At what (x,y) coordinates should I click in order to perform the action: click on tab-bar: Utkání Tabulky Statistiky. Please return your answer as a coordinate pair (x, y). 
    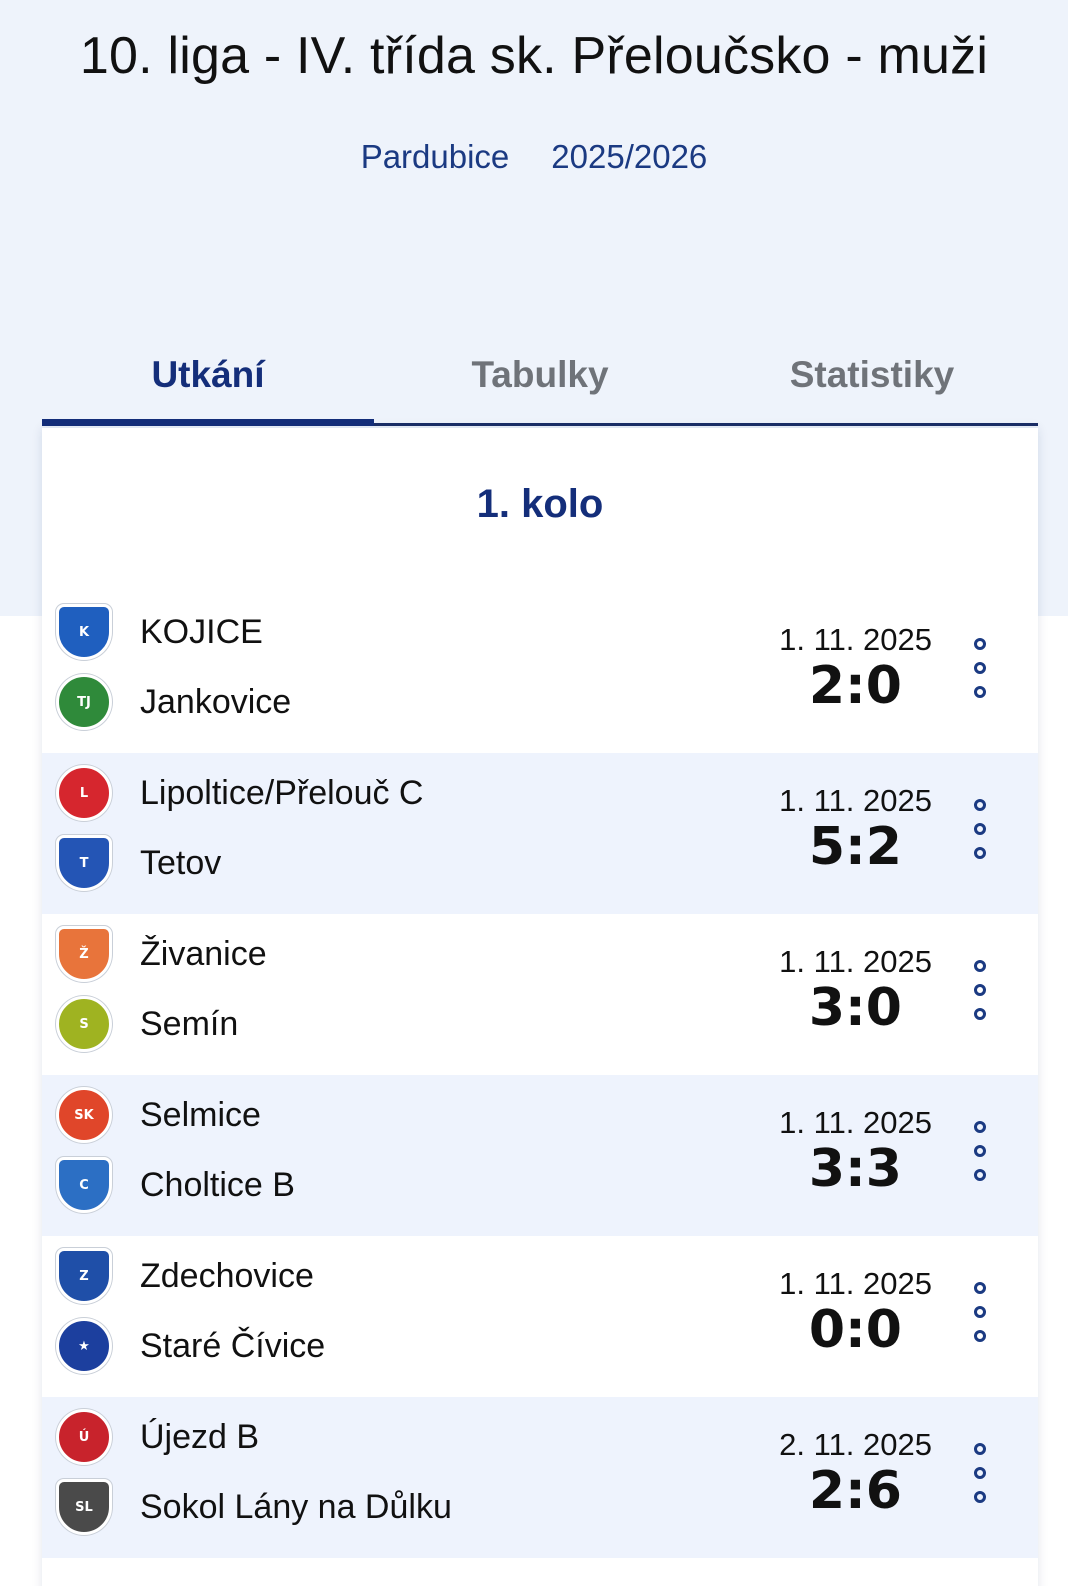
    Looking at the image, I should click on (540, 383).